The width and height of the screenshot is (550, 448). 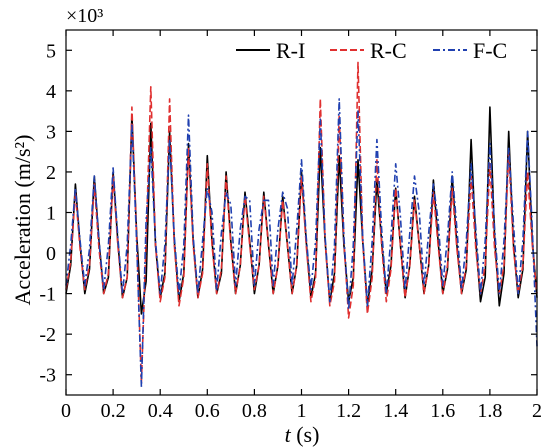 I want to click on x-axis-label: t (s), so click(x=302, y=434).